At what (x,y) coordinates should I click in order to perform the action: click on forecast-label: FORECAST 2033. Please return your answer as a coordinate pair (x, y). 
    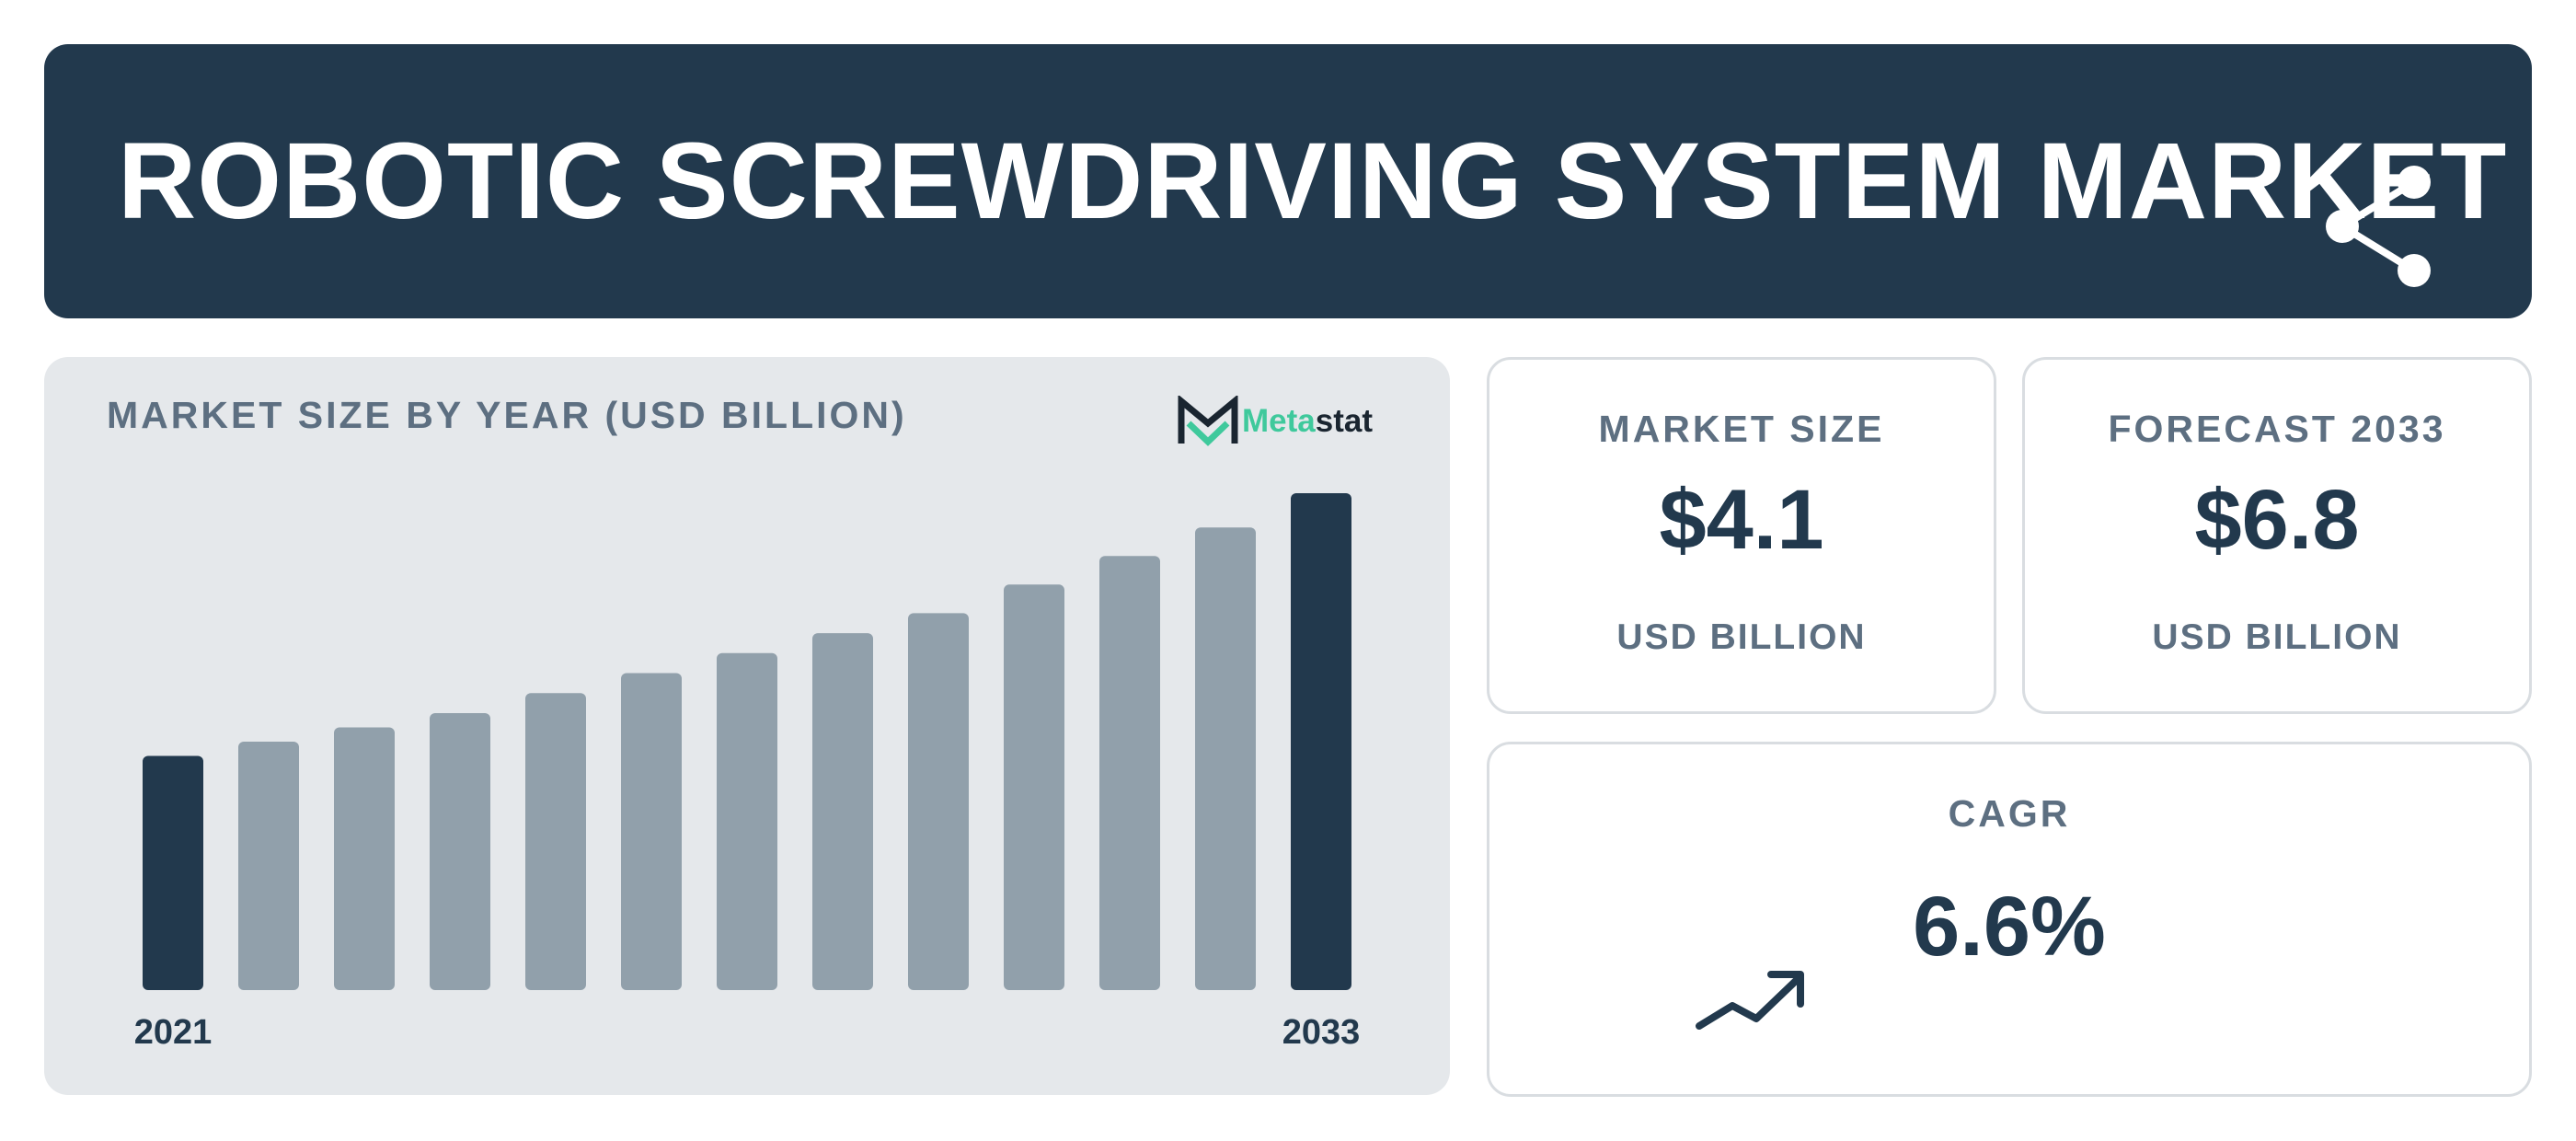
    Looking at the image, I should click on (2277, 429).